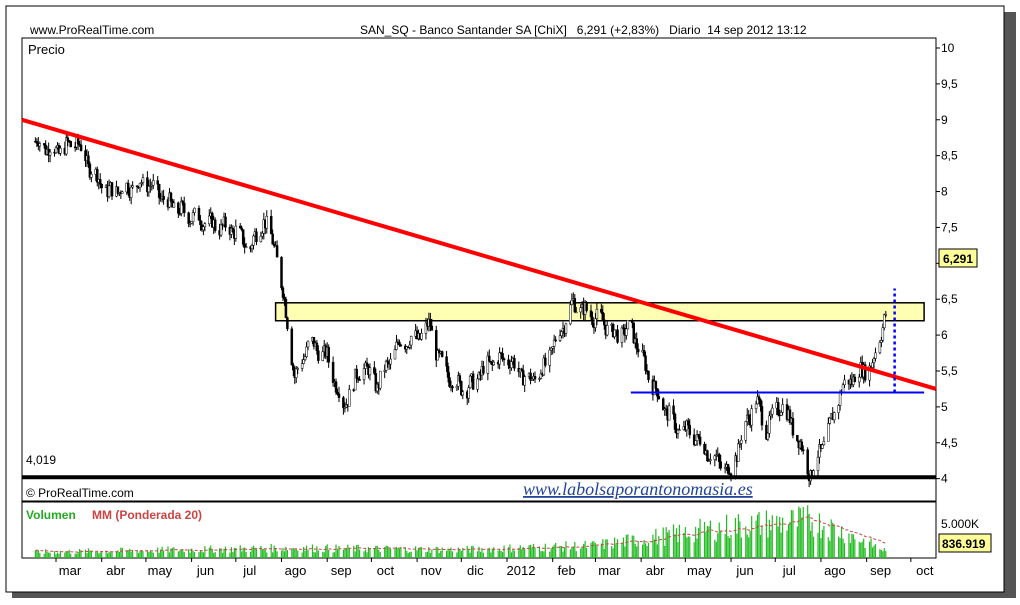 This screenshot has height=605, width=1020. I want to click on price-tick-label: 8, so click(944, 192).